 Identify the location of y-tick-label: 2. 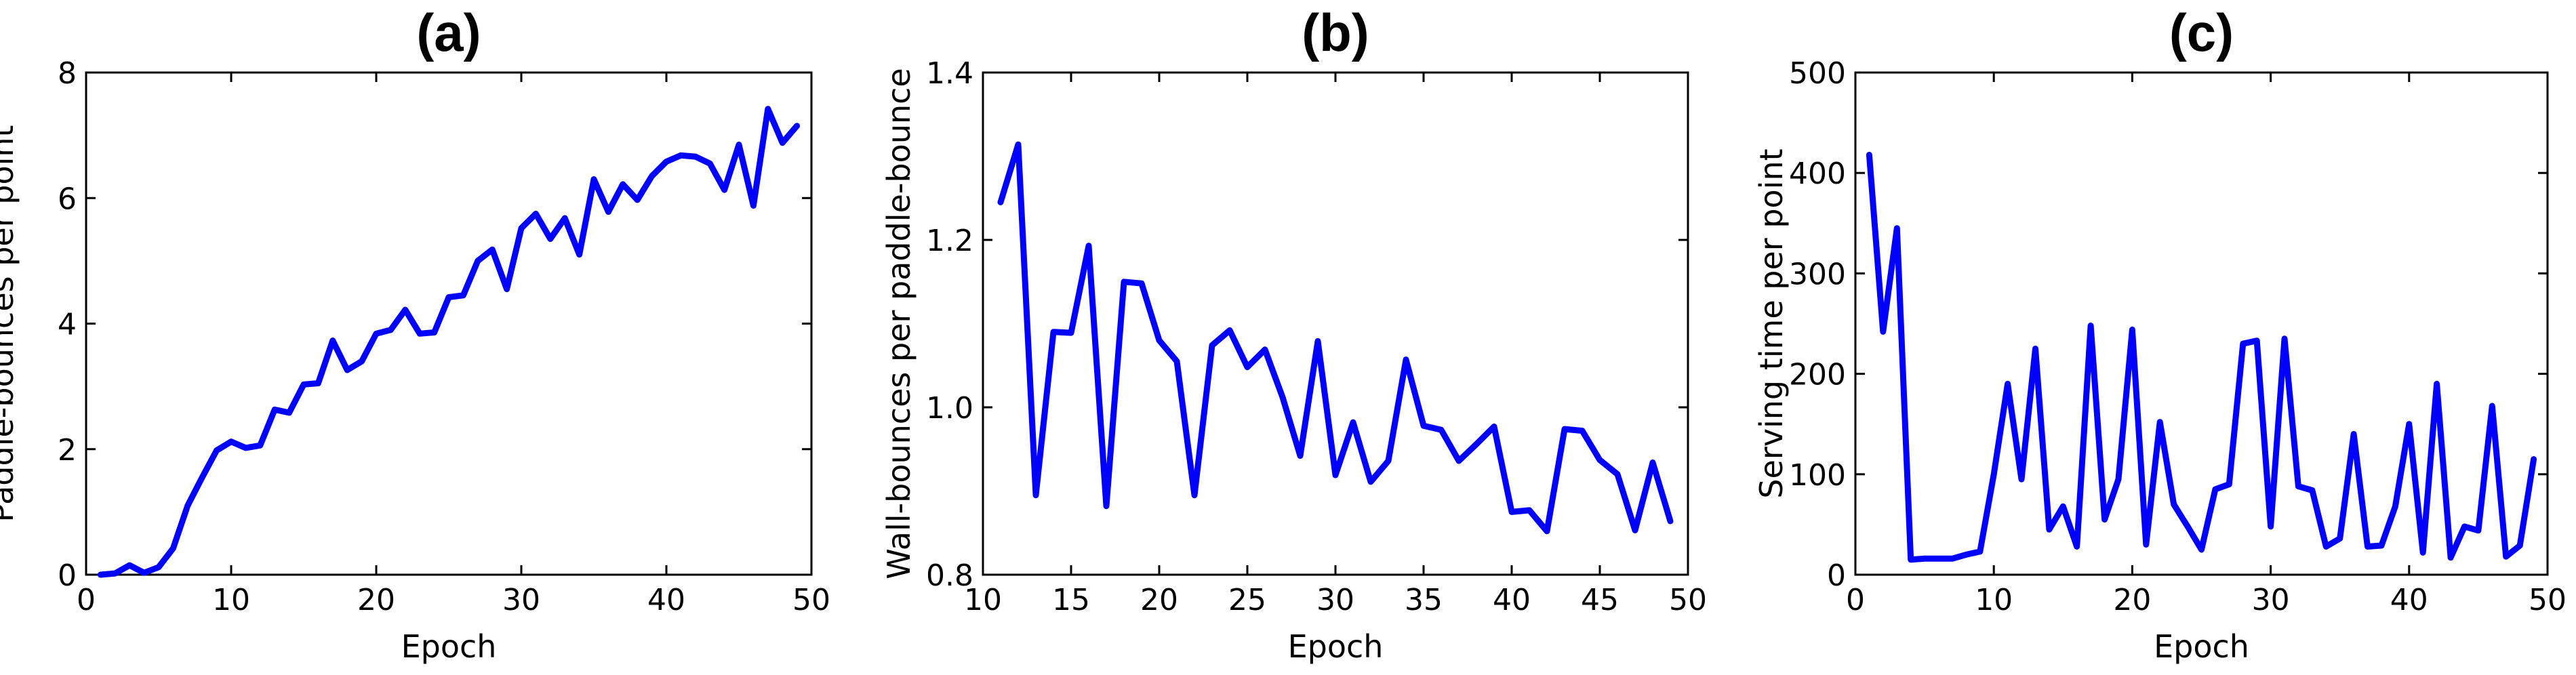
(67, 450).